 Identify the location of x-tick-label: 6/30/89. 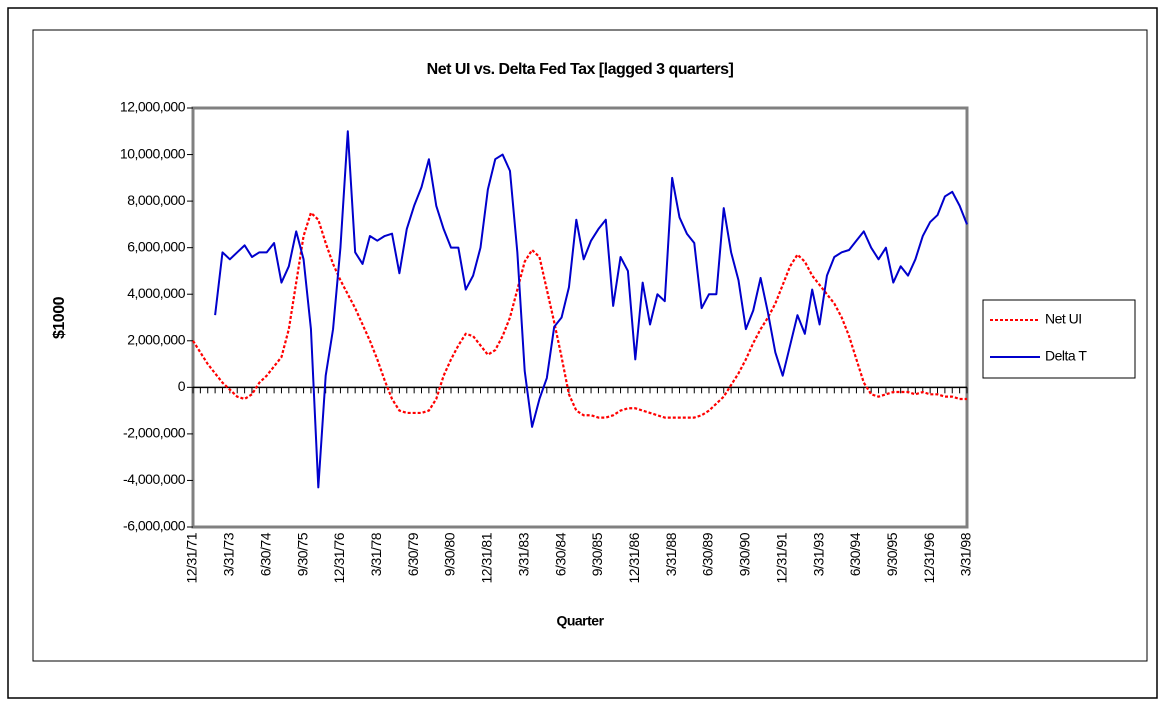
(708, 554).